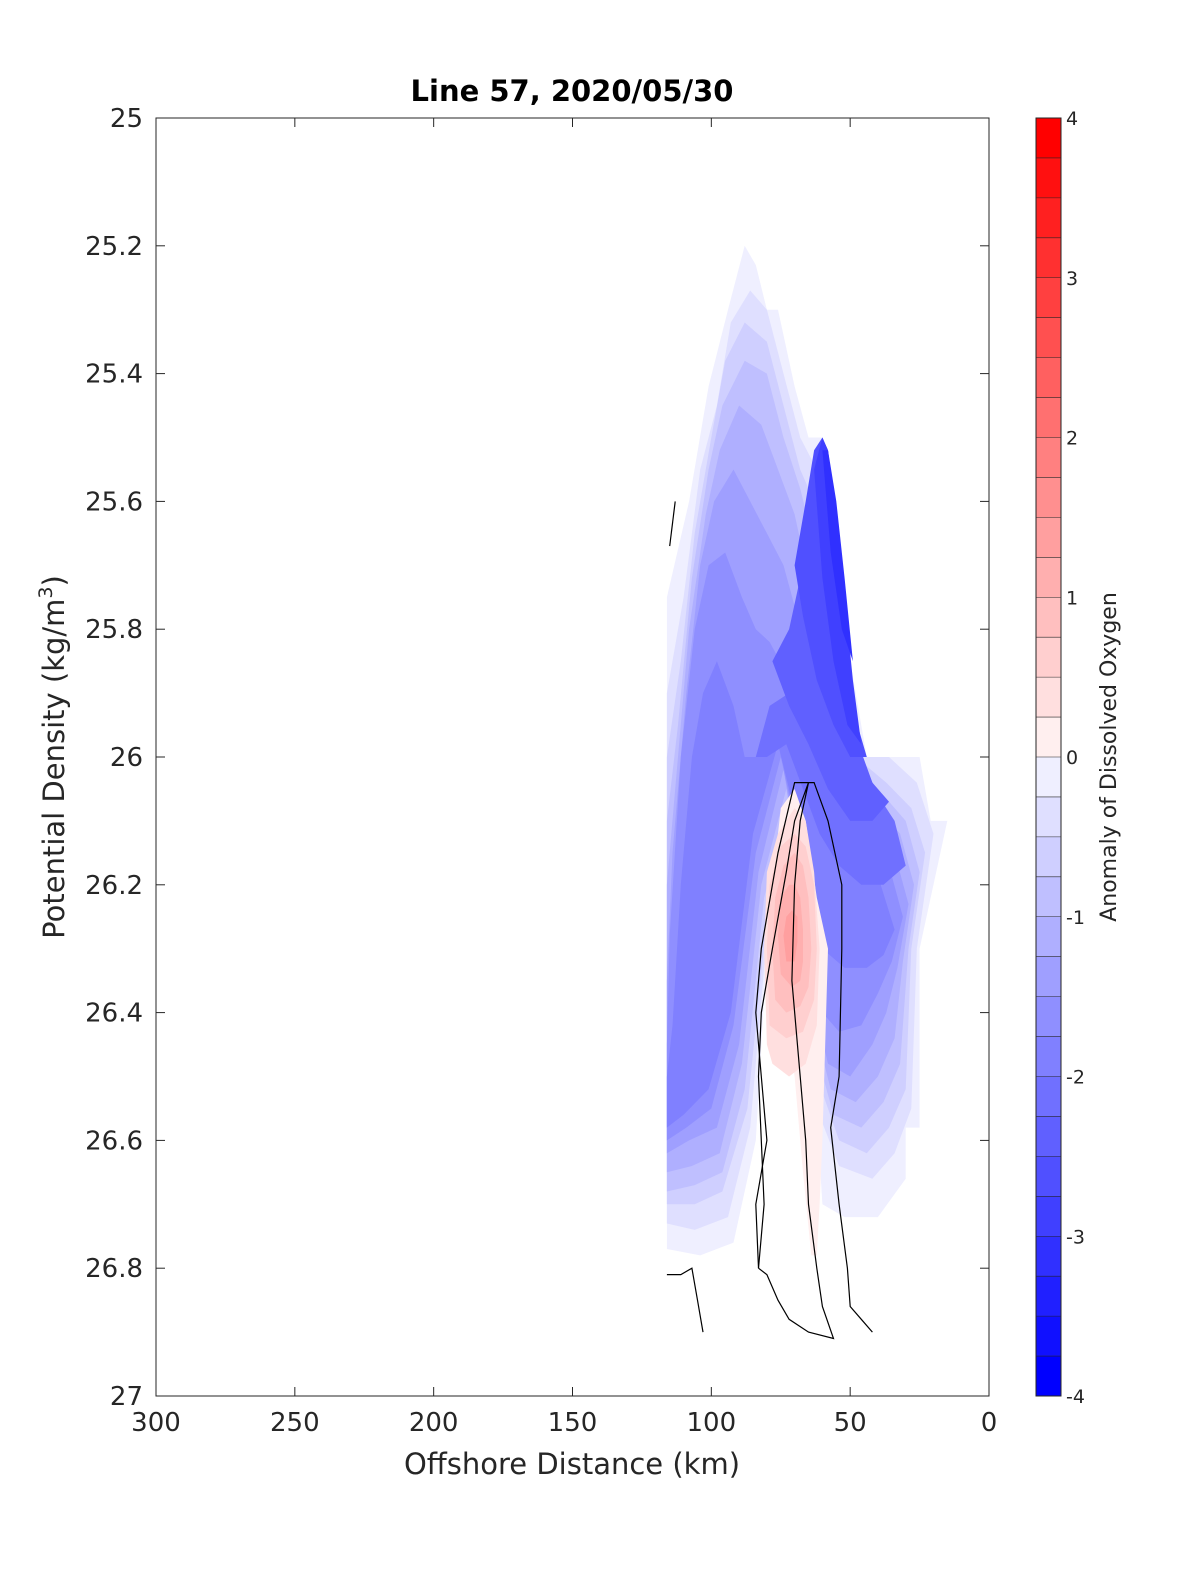 The image size is (1200, 1575). Describe the element at coordinates (1075, 1078) in the screenshot. I see `colorbar-tick-label: -2` at that location.